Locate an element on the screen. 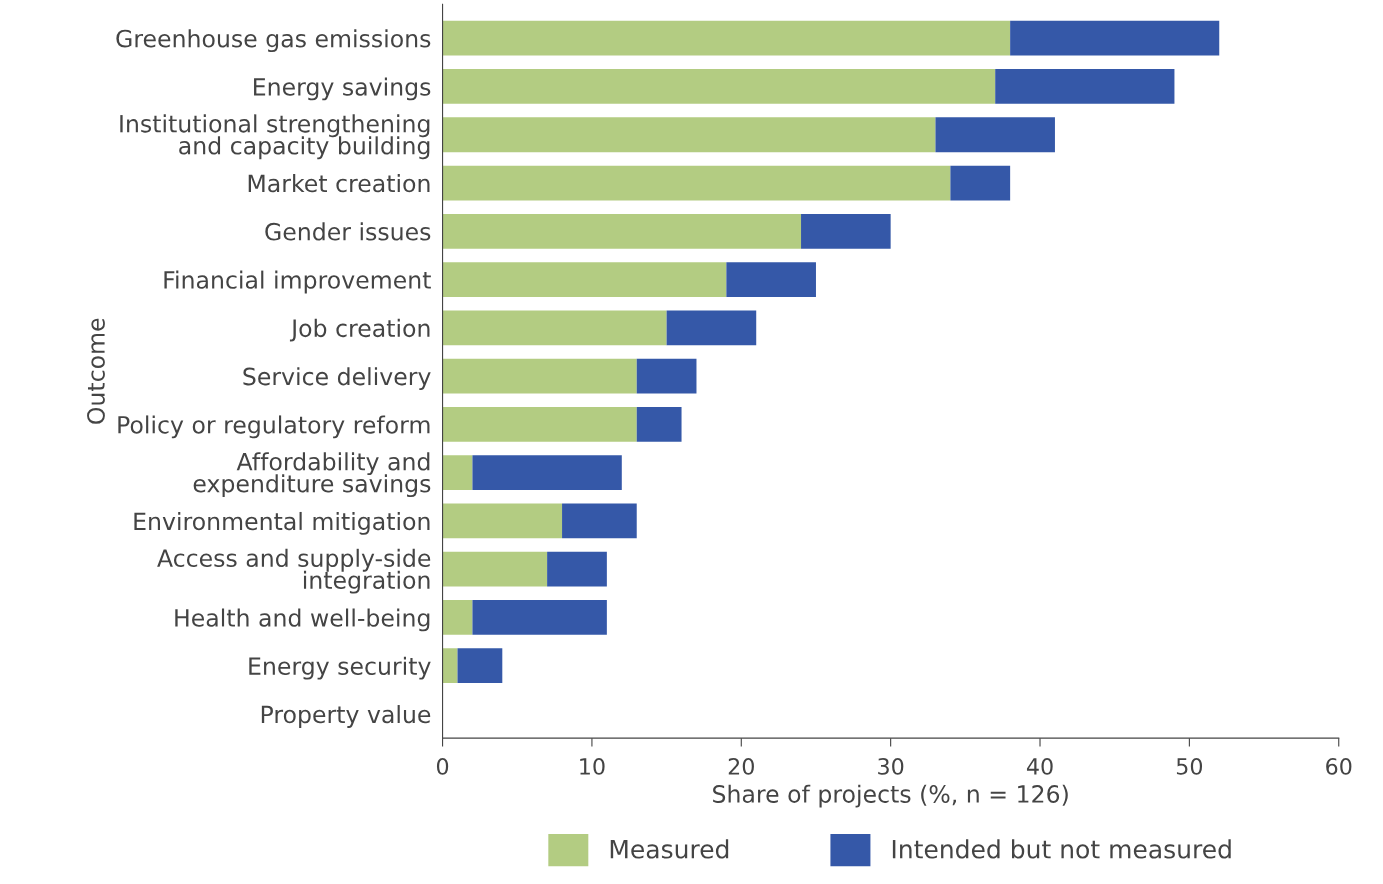 Image resolution: width=1383 pixels, height=884 pixels. y-tick-label: Access and supply-side integration is located at coordinates (294, 571).